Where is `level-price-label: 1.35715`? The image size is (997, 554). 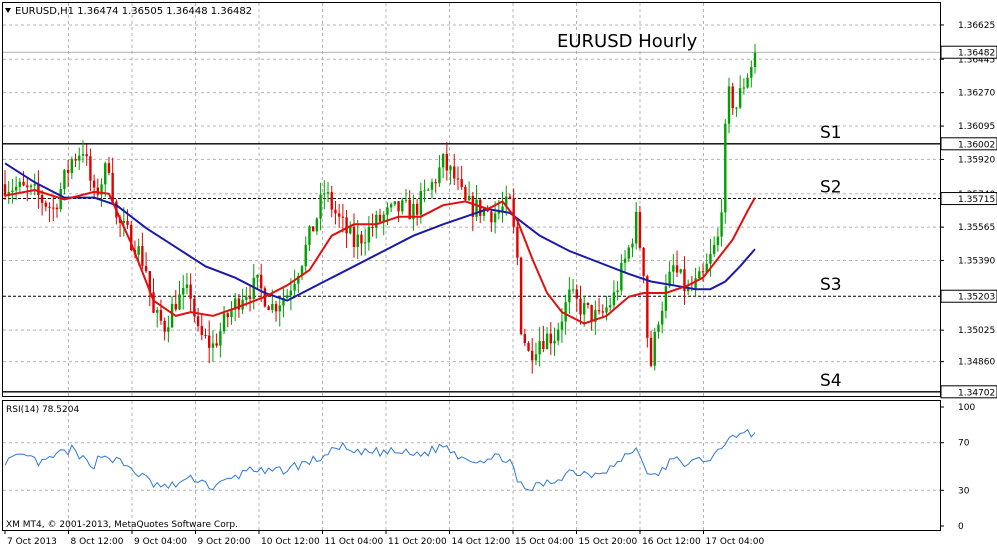 level-price-label: 1.35715 is located at coordinates (976, 200).